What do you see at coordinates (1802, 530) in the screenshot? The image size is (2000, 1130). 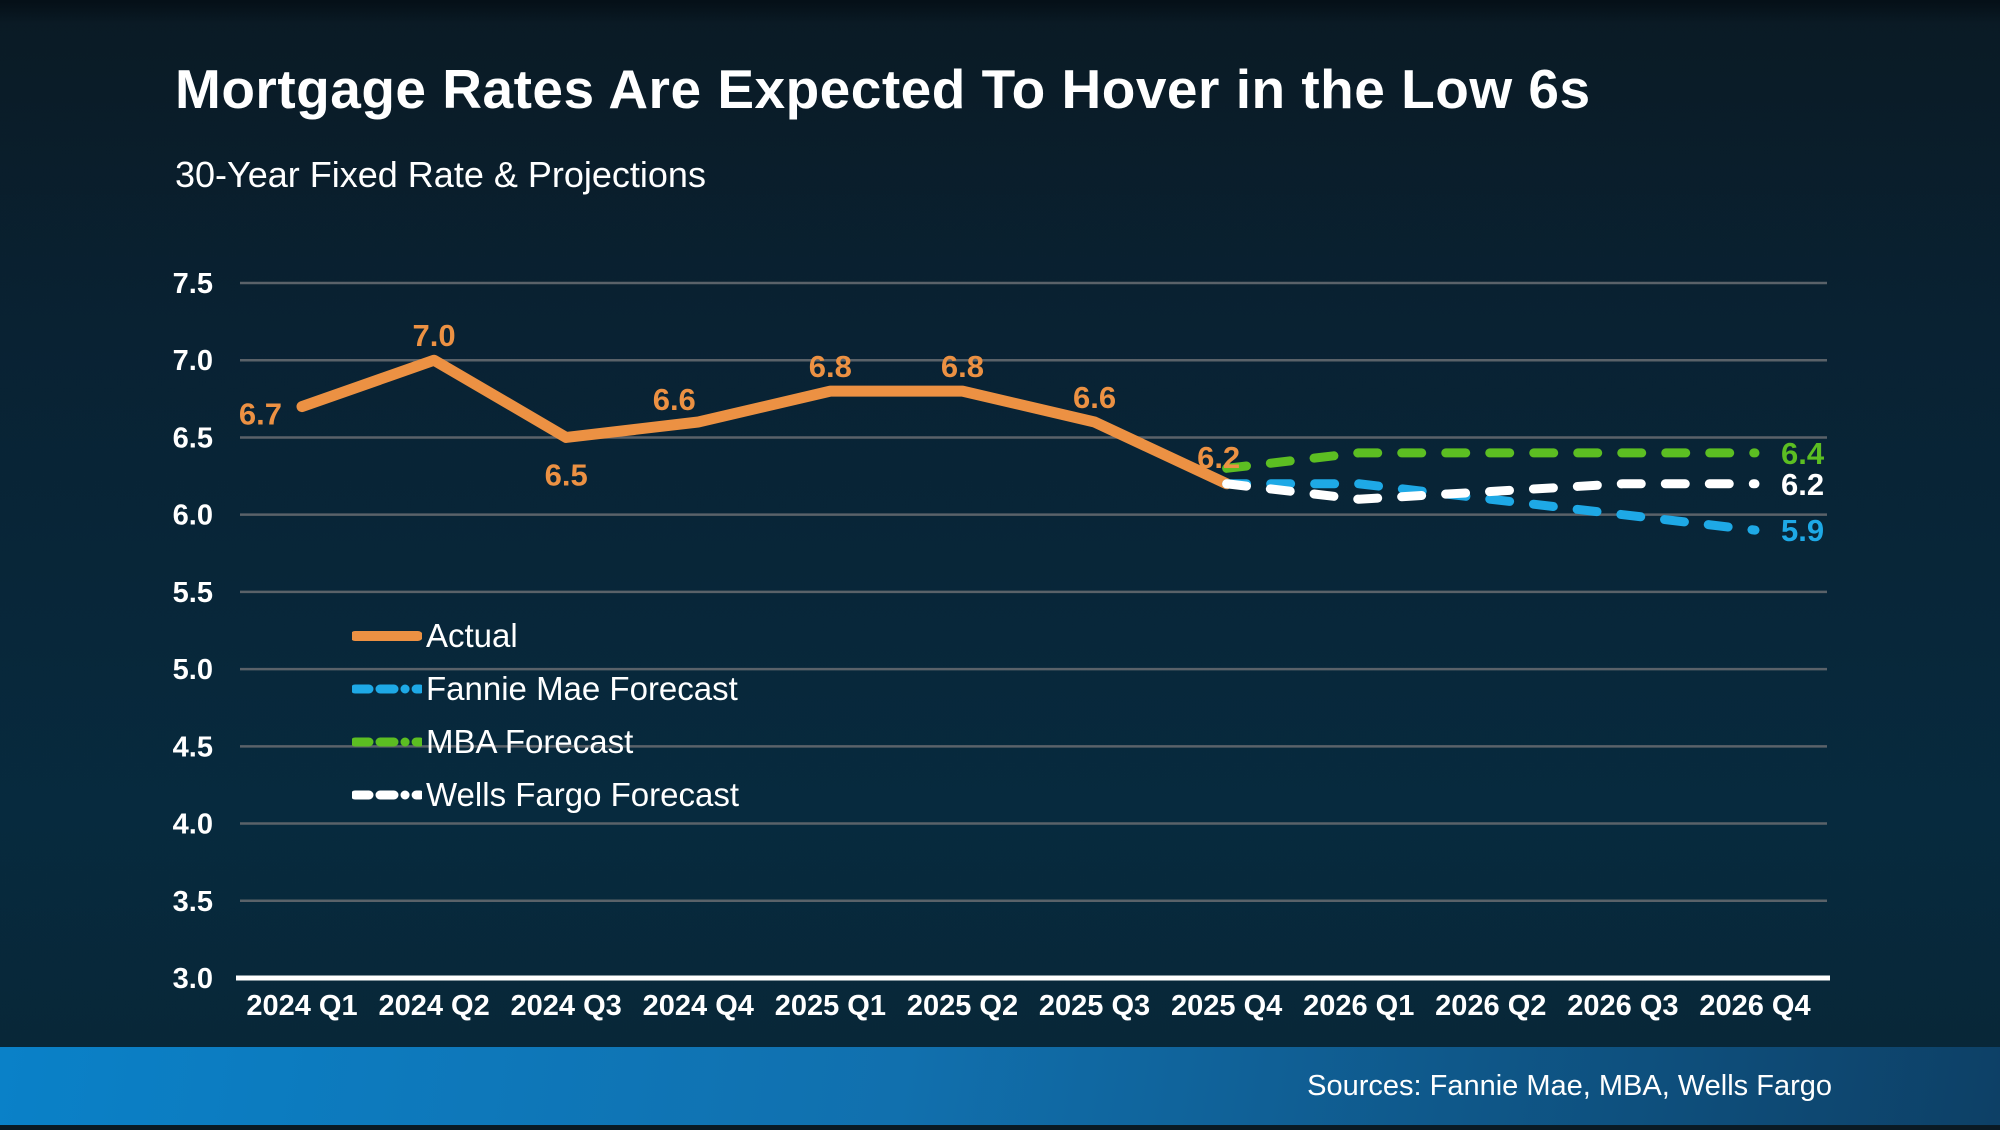 I see `end-label-fannie_mae: 5.9` at bounding box center [1802, 530].